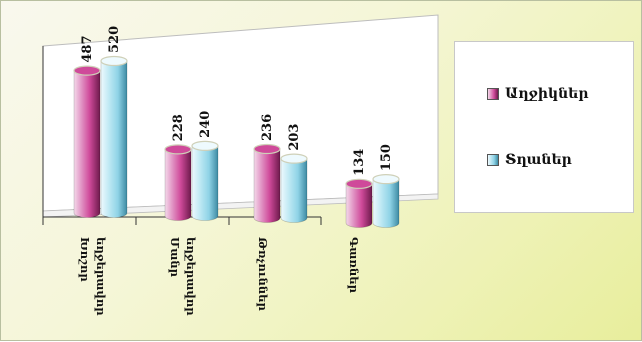 The image size is (642, 342). Describe the element at coordinates (191, 276) in the screenshot. I see `category-label-2-line-2: եղջերավոր` at that location.